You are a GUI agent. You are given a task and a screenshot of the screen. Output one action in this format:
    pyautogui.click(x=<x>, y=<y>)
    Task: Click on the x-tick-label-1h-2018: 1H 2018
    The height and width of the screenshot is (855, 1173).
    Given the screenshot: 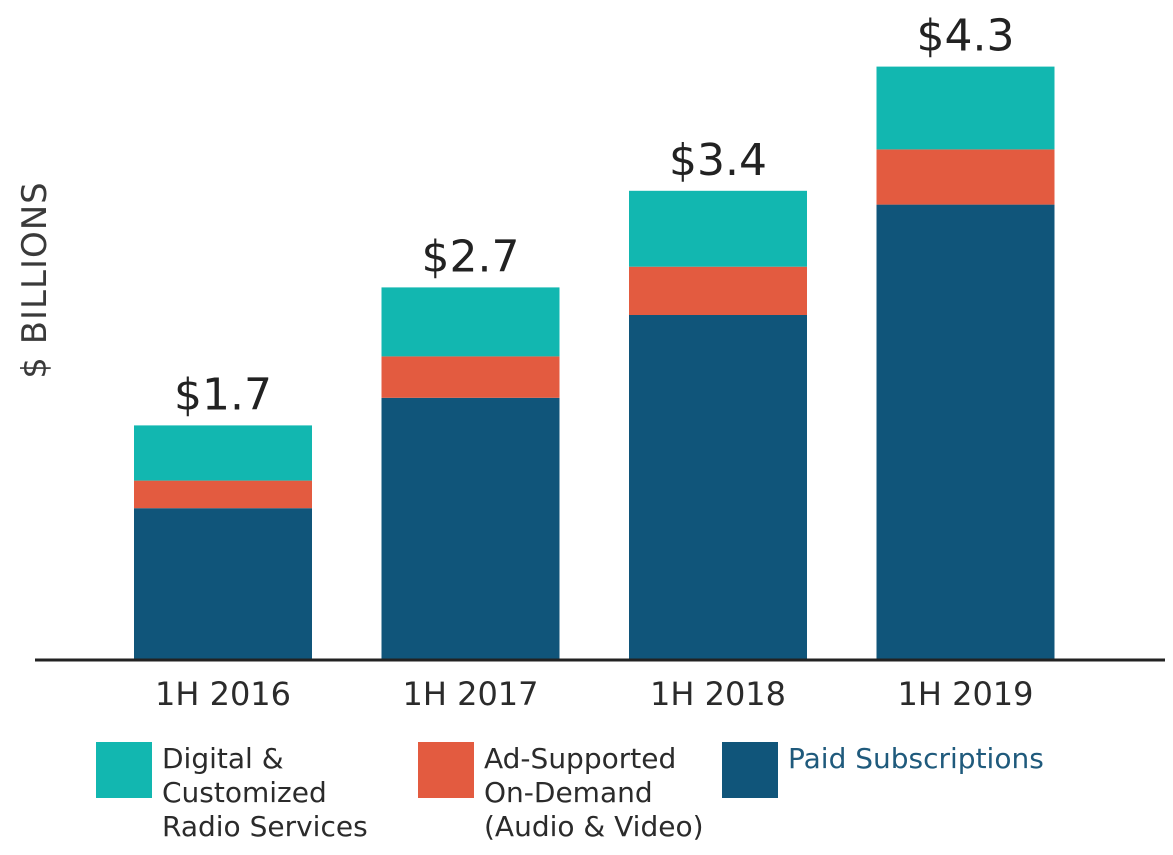 What is the action you would take?
    pyautogui.click(x=718, y=694)
    